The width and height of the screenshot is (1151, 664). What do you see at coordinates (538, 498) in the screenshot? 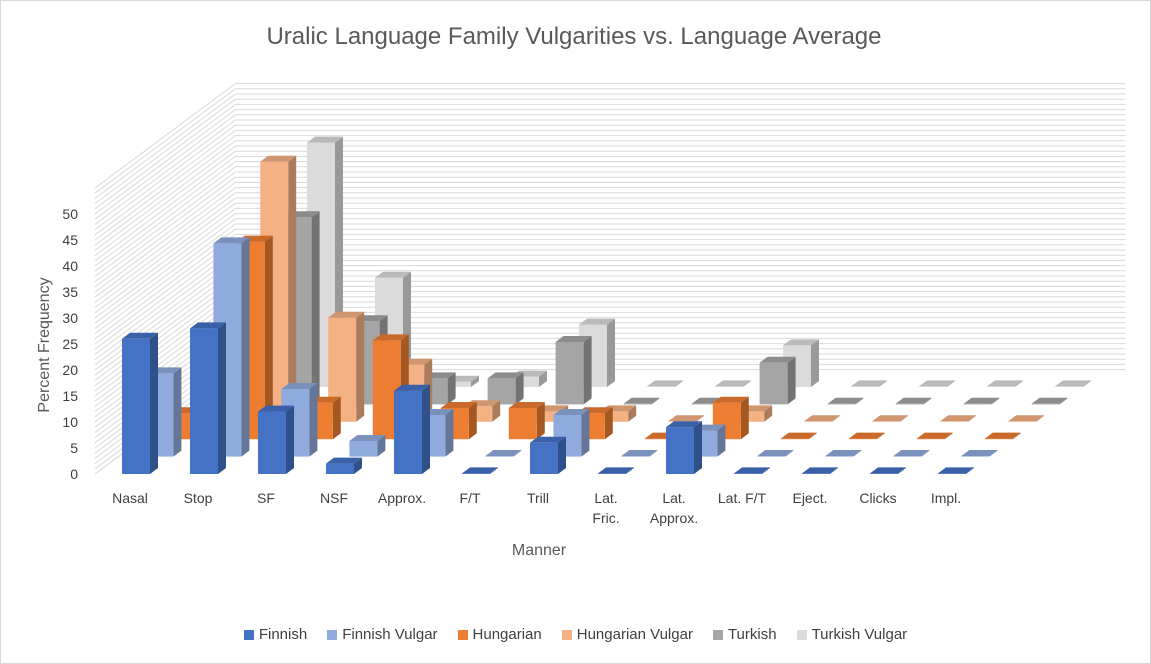
I see `x-tick-label: Trill` at bounding box center [538, 498].